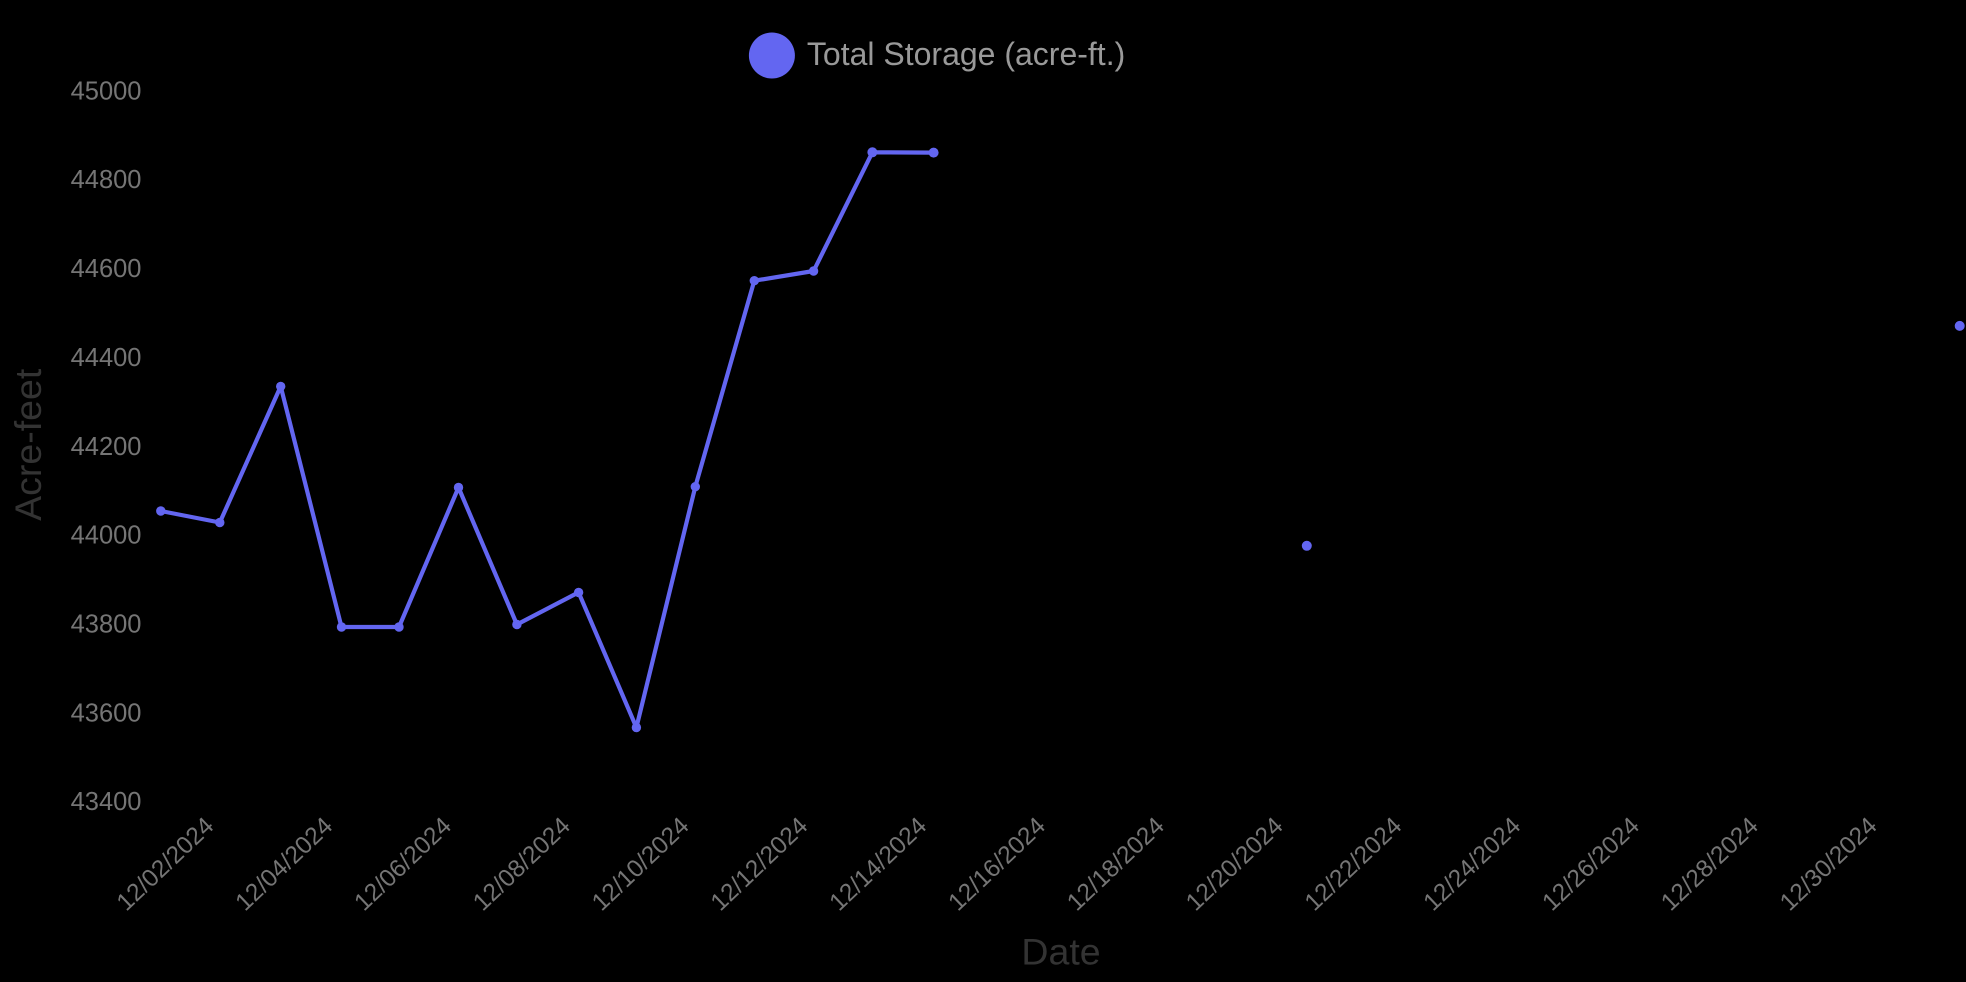  Describe the element at coordinates (106, 713) in the screenshot. I see `svg-text: 43600` at that location.